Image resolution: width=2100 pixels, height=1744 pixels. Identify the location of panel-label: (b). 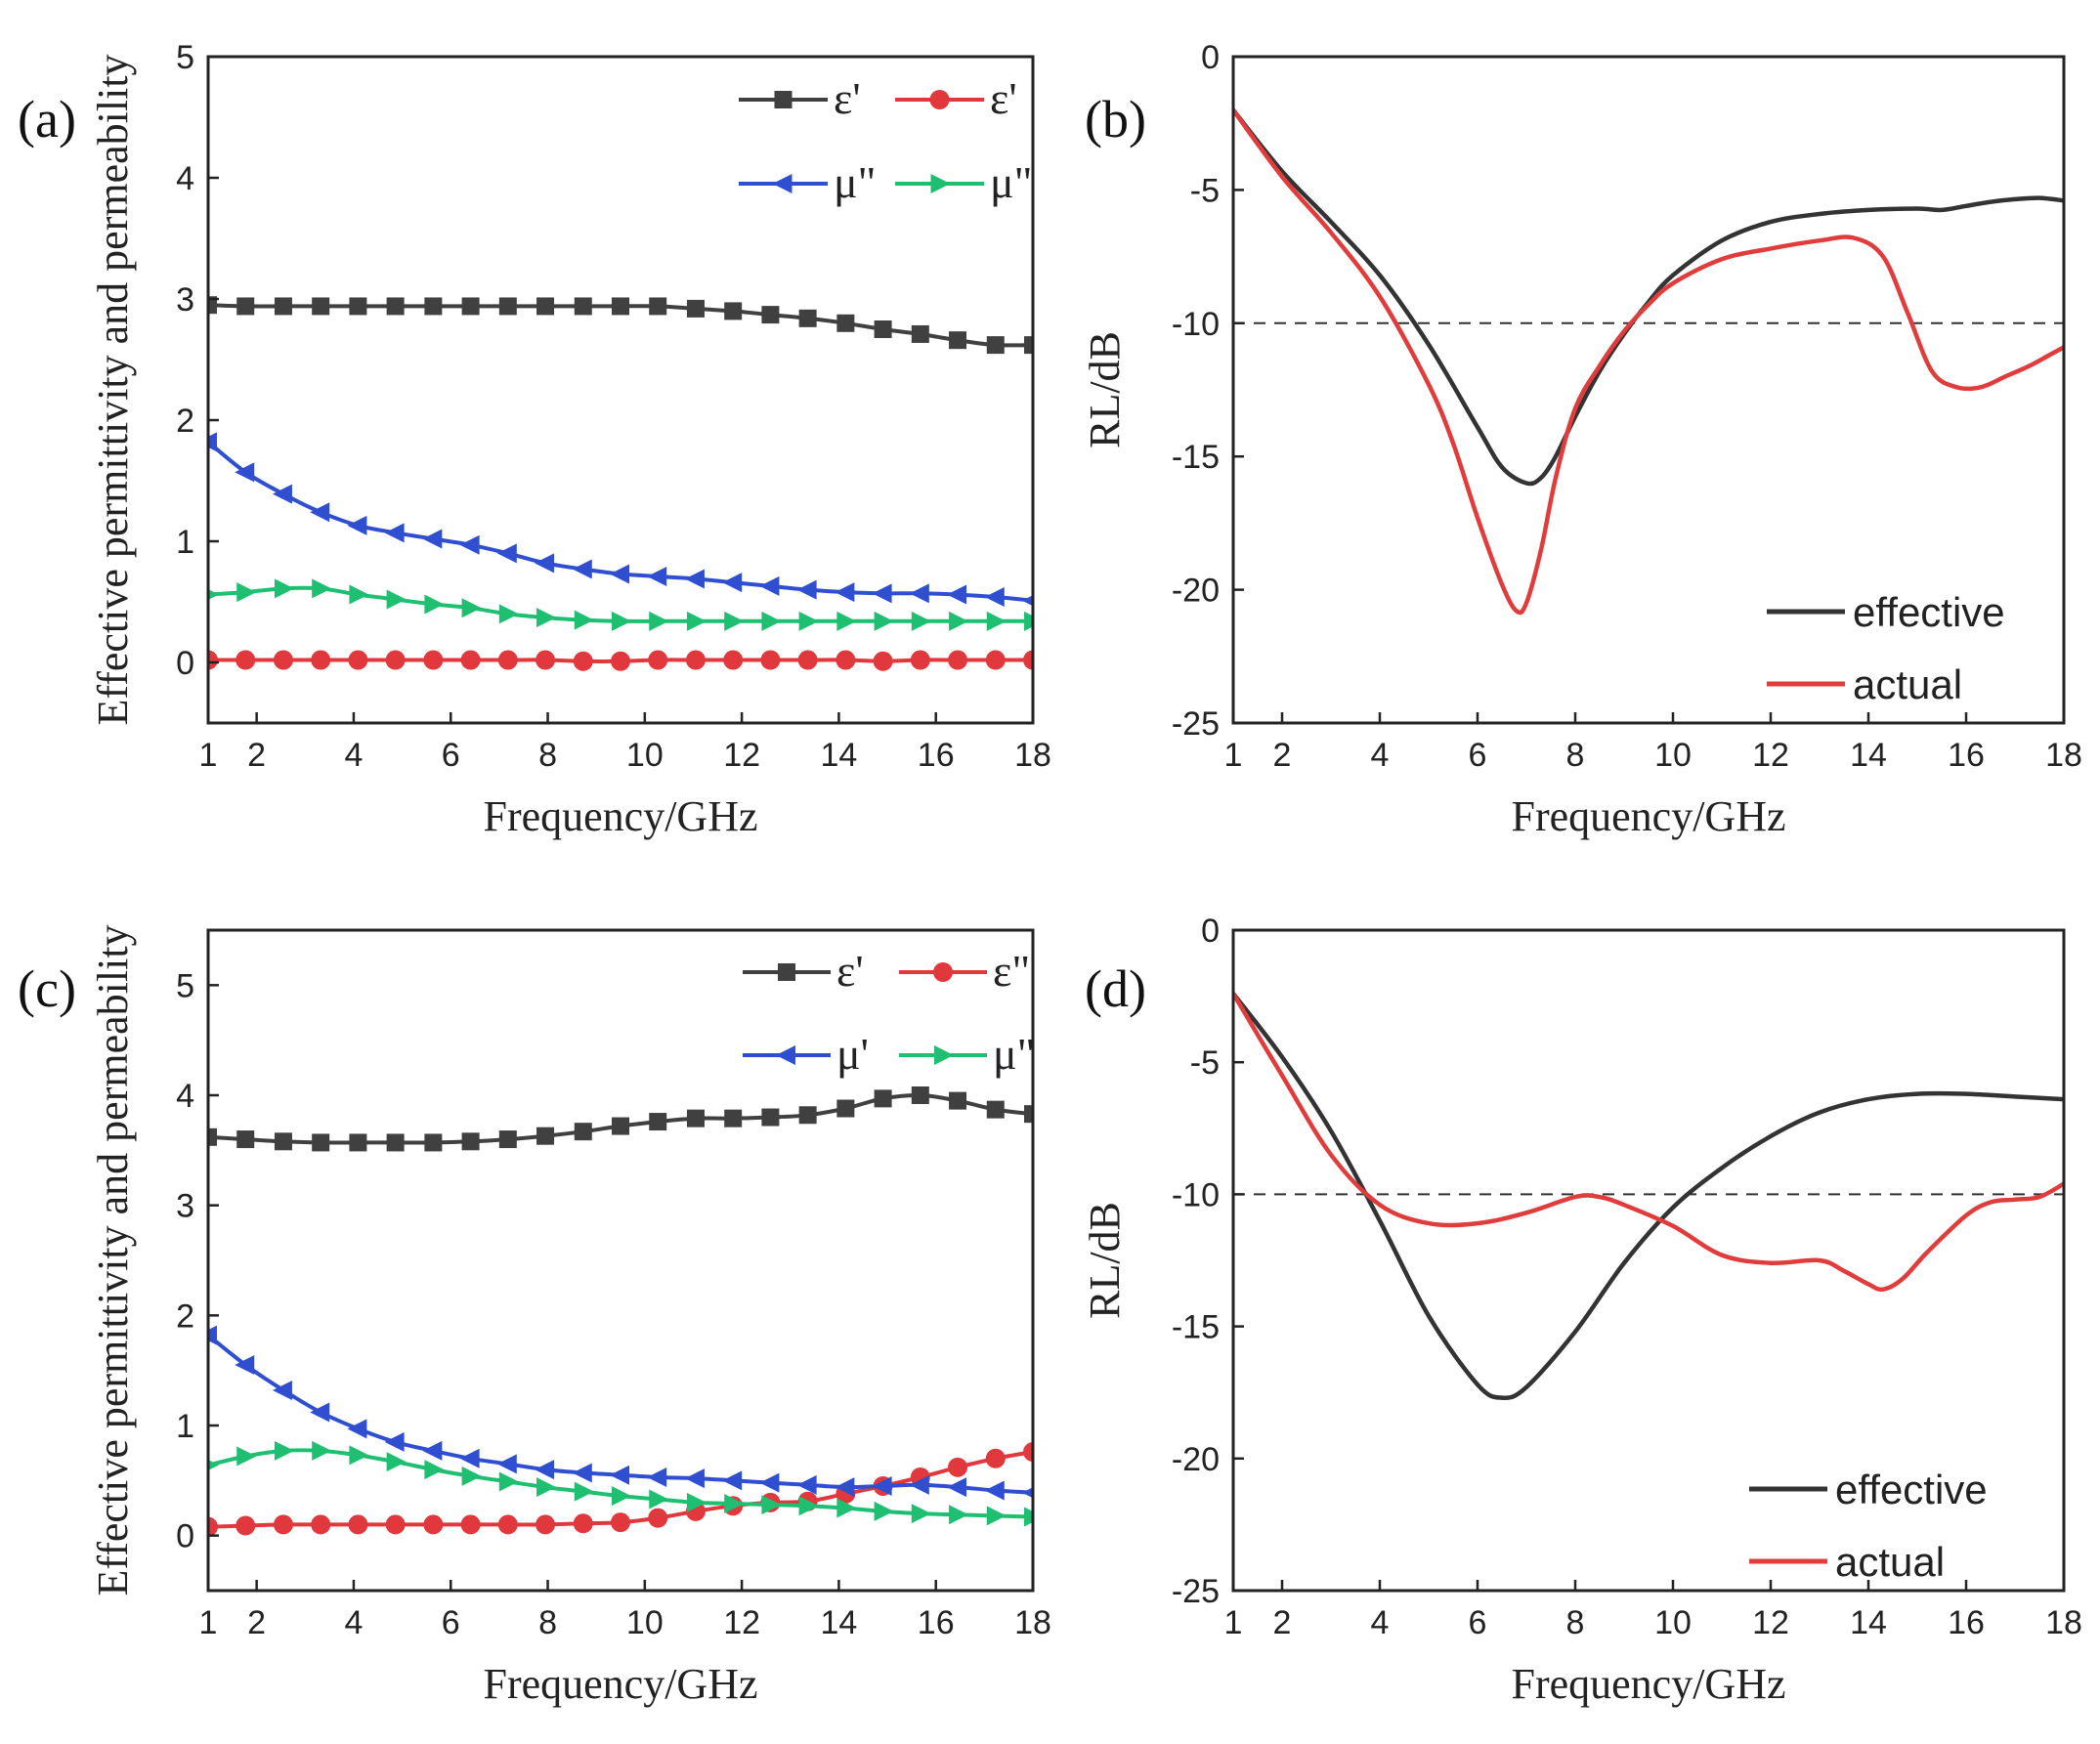
(1115, 119).